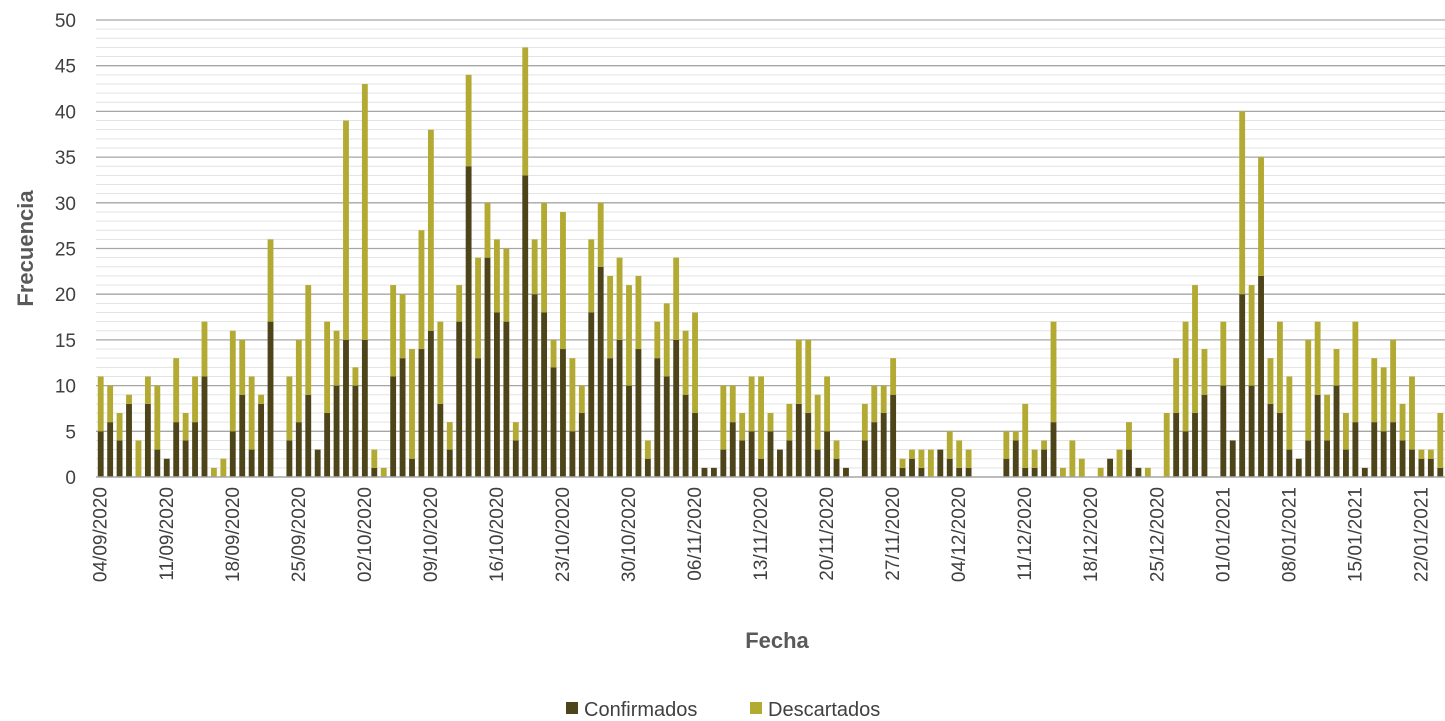 Image resolution: width=1445 pixels, height=721 pixels. What do you see at coordinates (299, 534) in the screenshot?
I see `x-tick-label: 25/09/2020` at bounding box center [299, 534].